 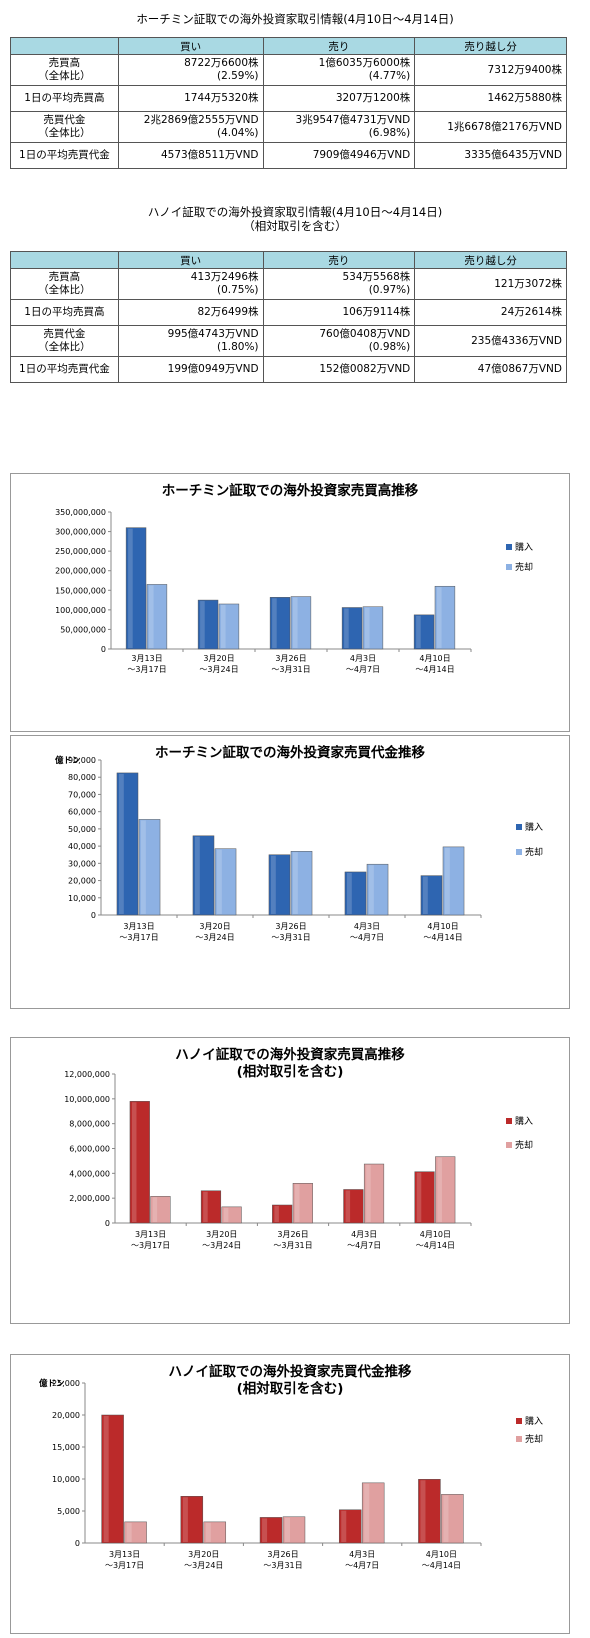 What do you see at coordinates (290, 753) in the screenshot?
I see `chart-title: ホーチミン証取での海外投資家売買代金推移` at bounding box center [290, 753].